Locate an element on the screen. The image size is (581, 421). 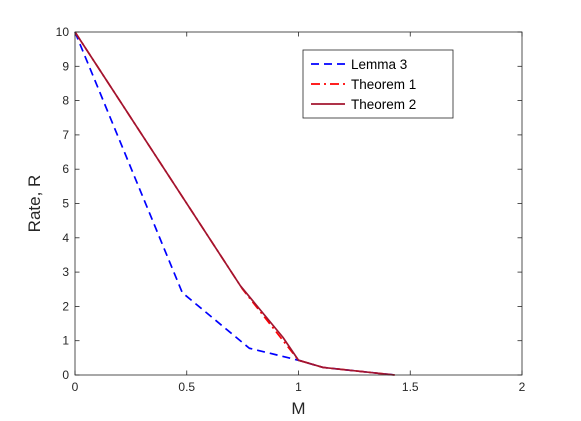
y-tick-label: 6 is located at coordinates (65, 169).